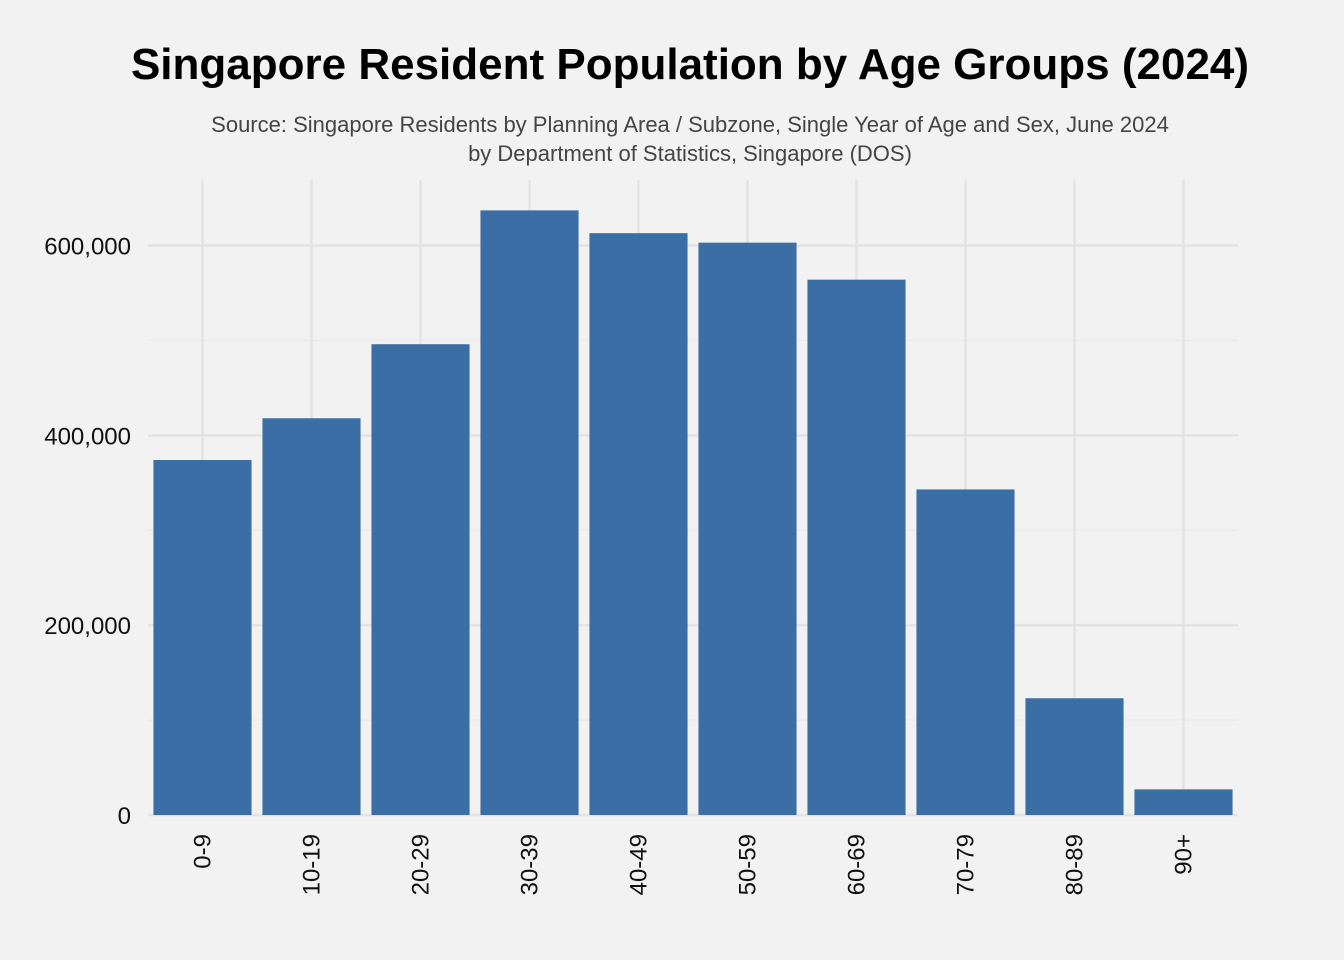  I want to click on x-tick-label: 10-19, so click(312, 864).